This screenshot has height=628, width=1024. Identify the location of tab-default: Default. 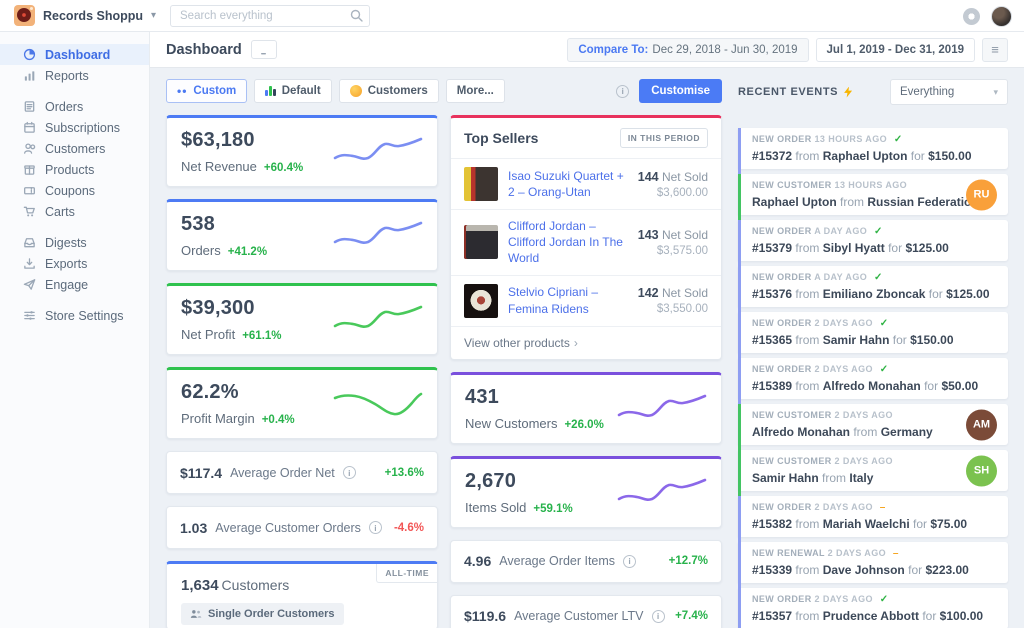
(293, 91).